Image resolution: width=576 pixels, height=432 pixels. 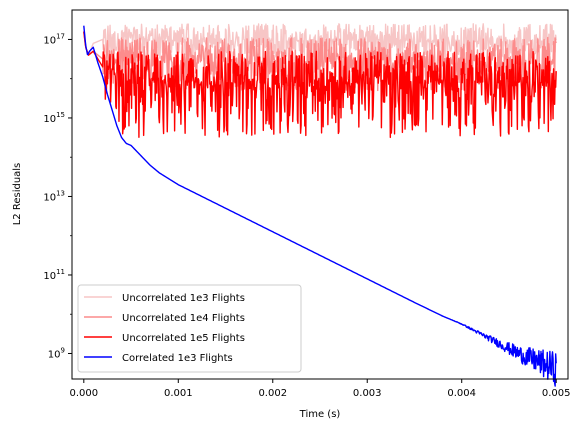 I want to click on x-tick-label: 0.002, so click(x=272, y=393).